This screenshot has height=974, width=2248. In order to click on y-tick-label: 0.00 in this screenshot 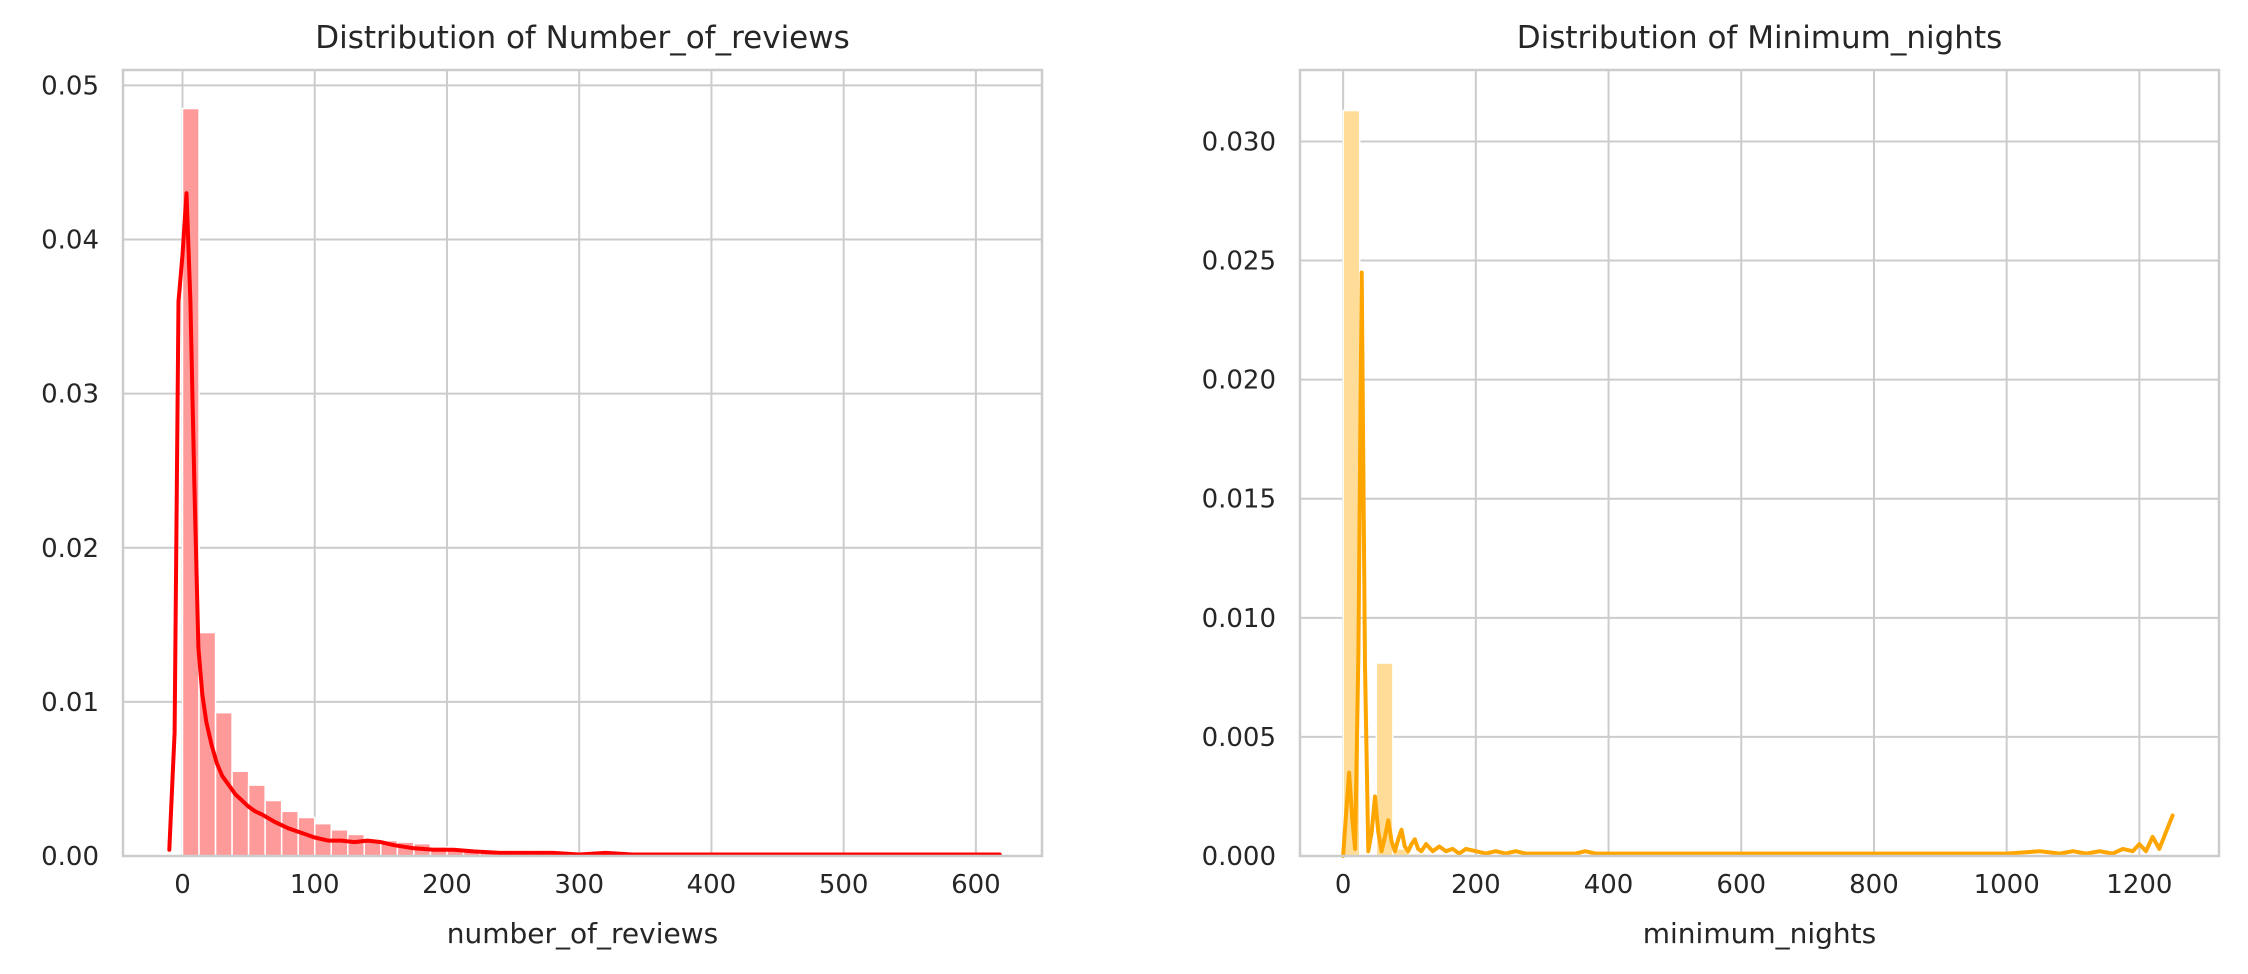, I will do `click(70, 857)`.